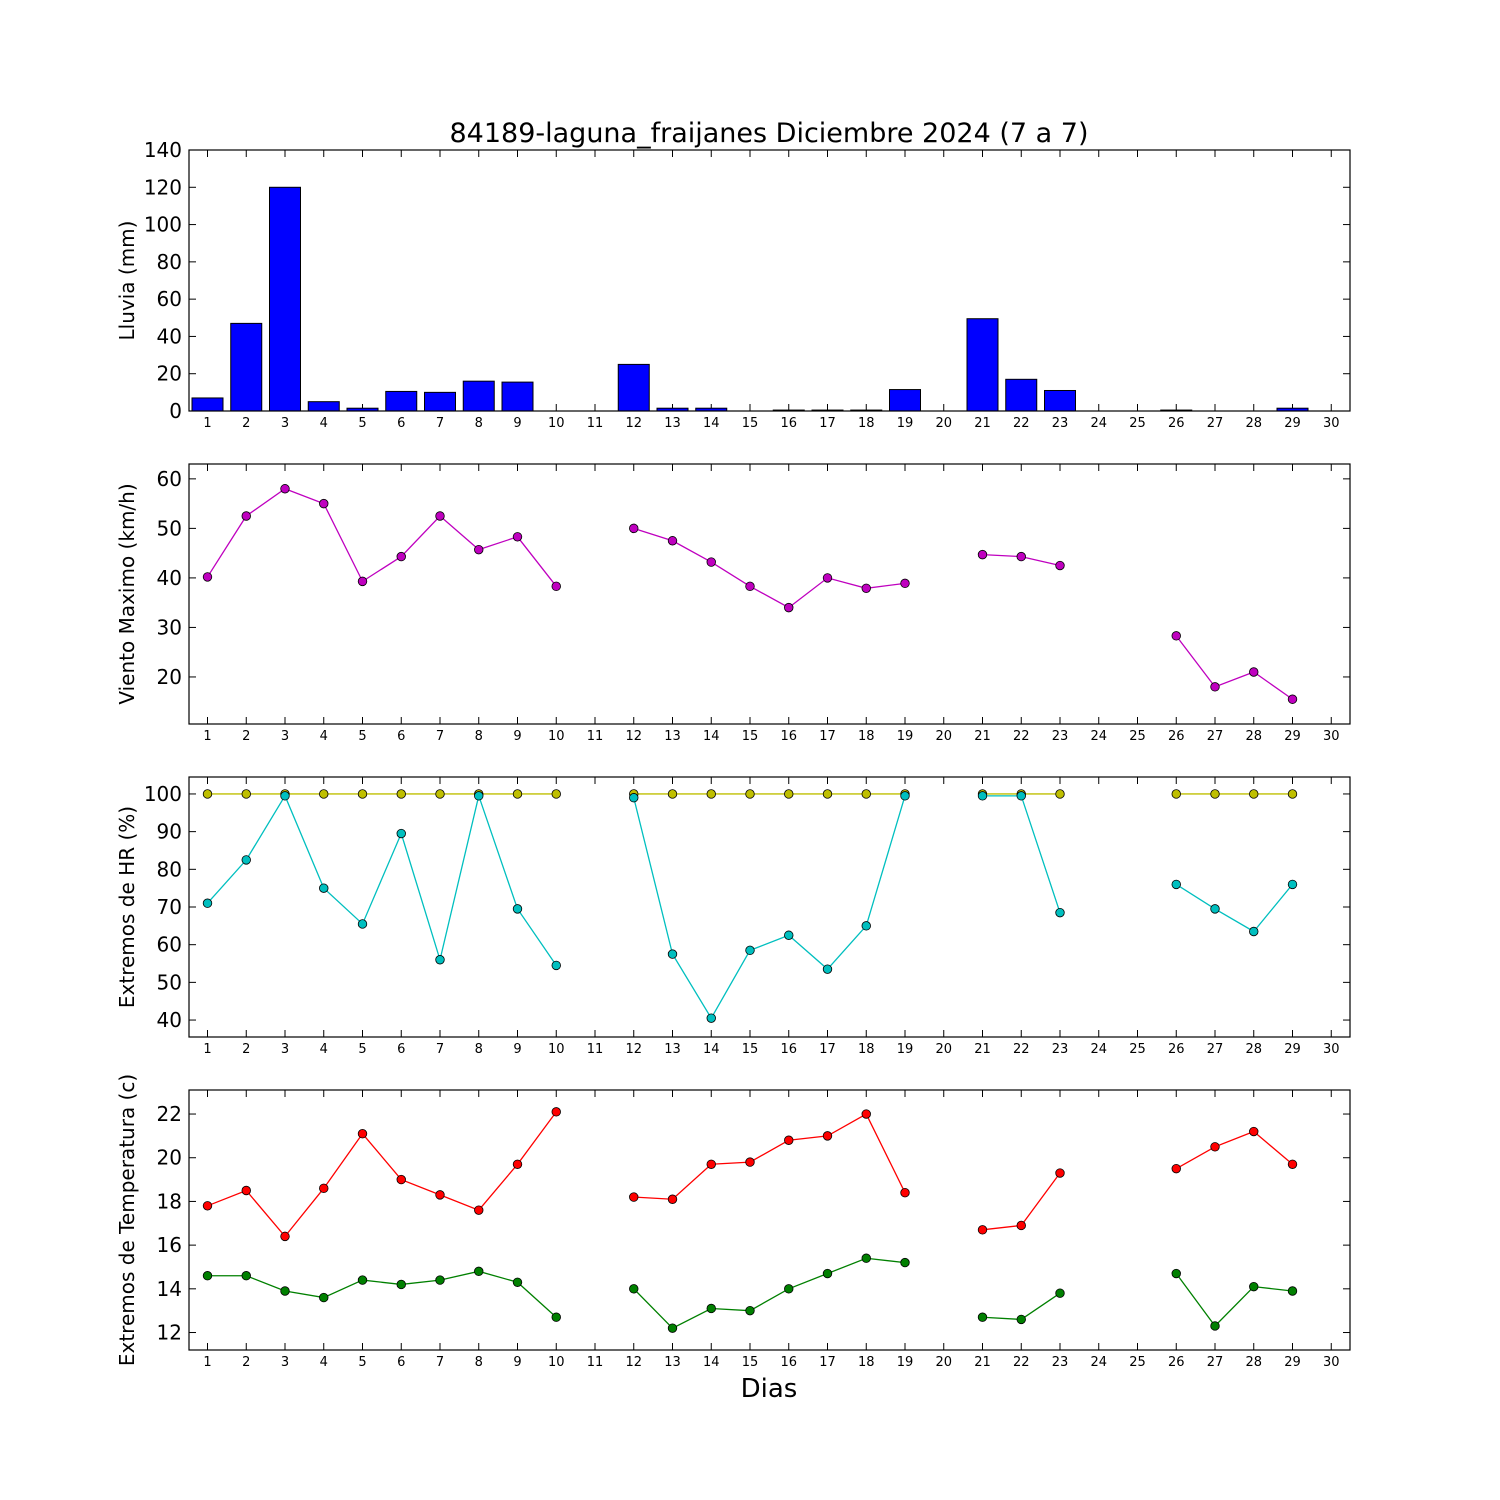 The height and width of the screenshot is (1500, 1500). What do you see at coordinates (769, 1220) in the screenshot?
I see `temperature-frame` at bounding box center [769, 1220].